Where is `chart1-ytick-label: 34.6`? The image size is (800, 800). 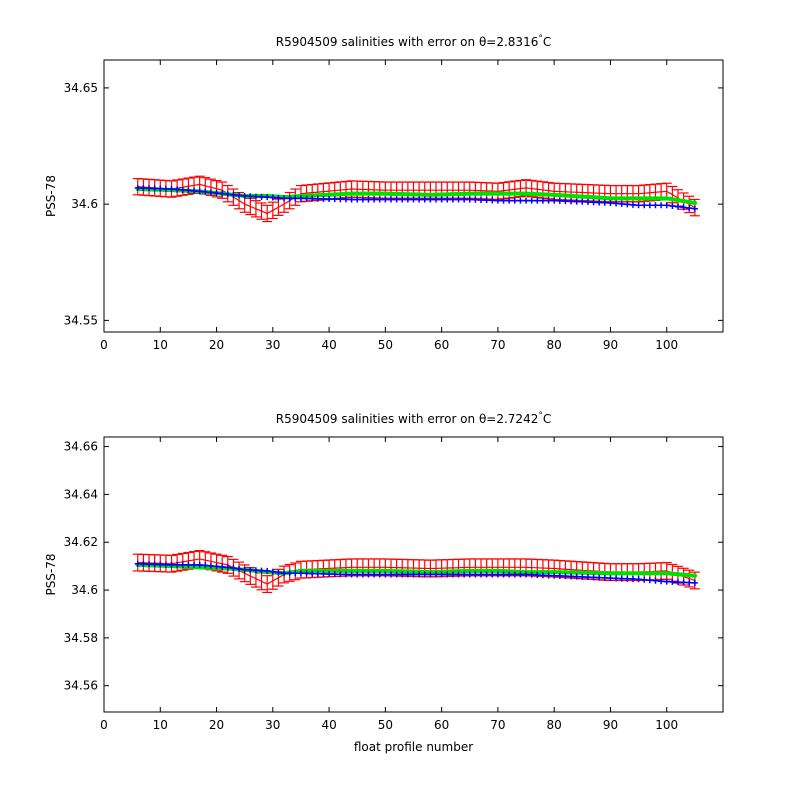
chart1-ytick-label: 34.6 is located at coordinates (84, 204).